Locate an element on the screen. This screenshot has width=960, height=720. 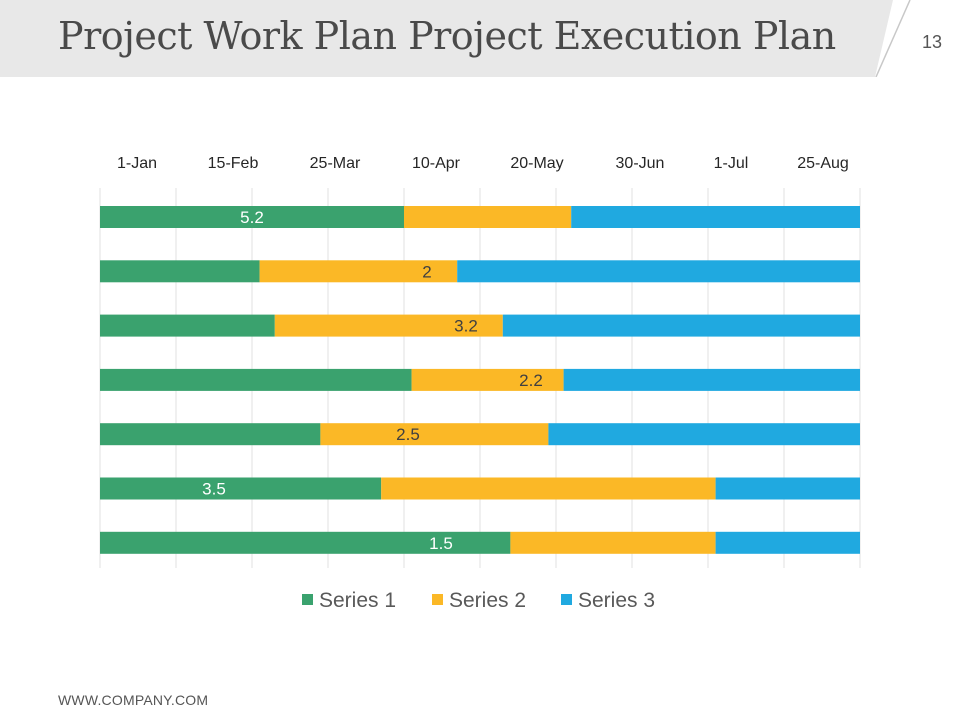
legend-label-series-2: Series 2 is located at coordinates (487, 600).